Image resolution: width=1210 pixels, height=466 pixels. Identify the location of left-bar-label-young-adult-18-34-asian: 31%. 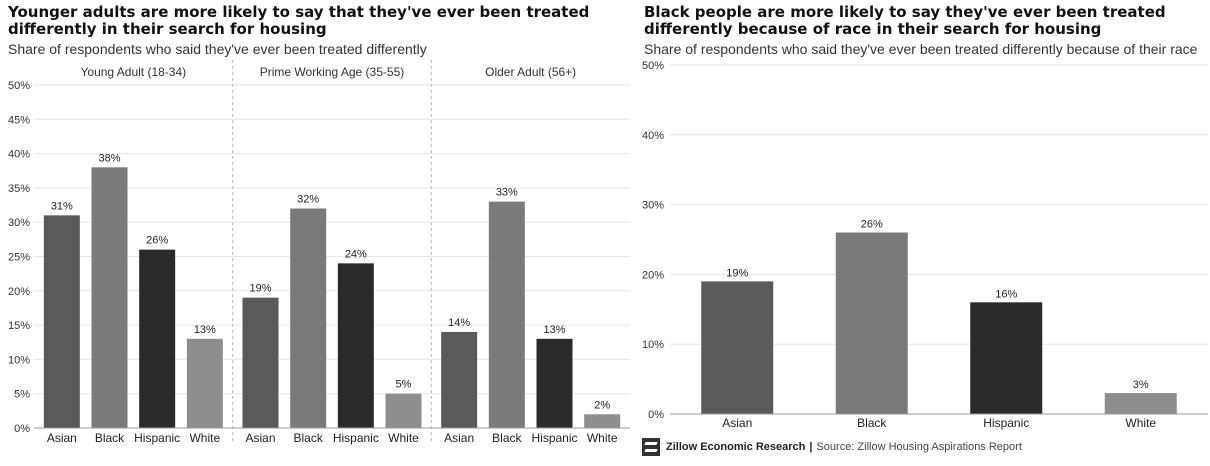
(62, 206).